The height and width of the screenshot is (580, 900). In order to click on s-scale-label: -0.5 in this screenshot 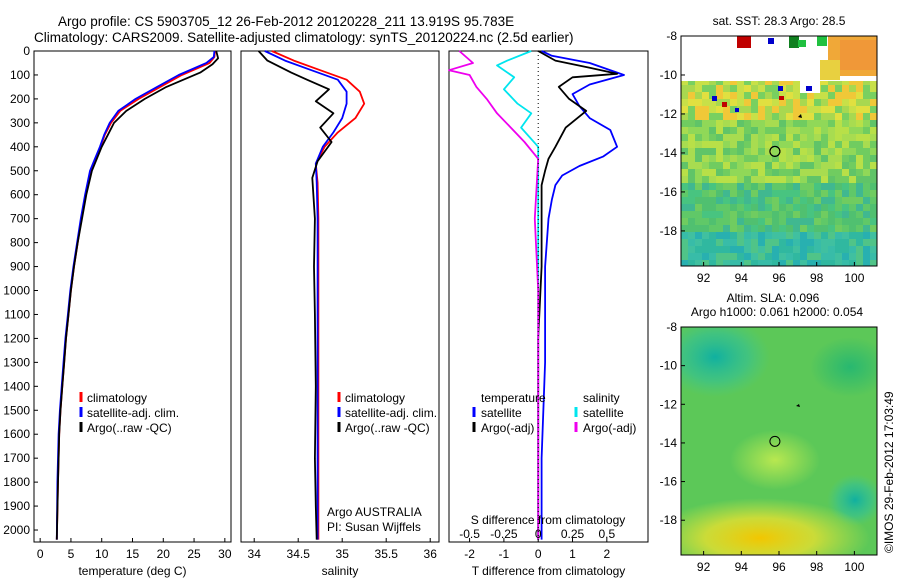, I will do `click(469, 534)`.